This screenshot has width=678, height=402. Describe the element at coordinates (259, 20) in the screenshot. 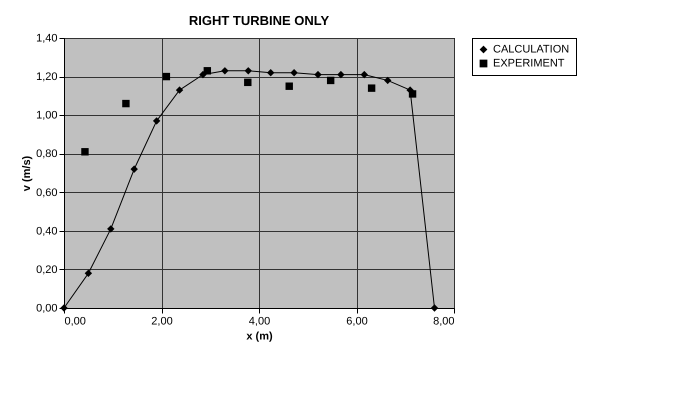

I see `chart-title: RIGHT TURBINE ONLY` at that location.